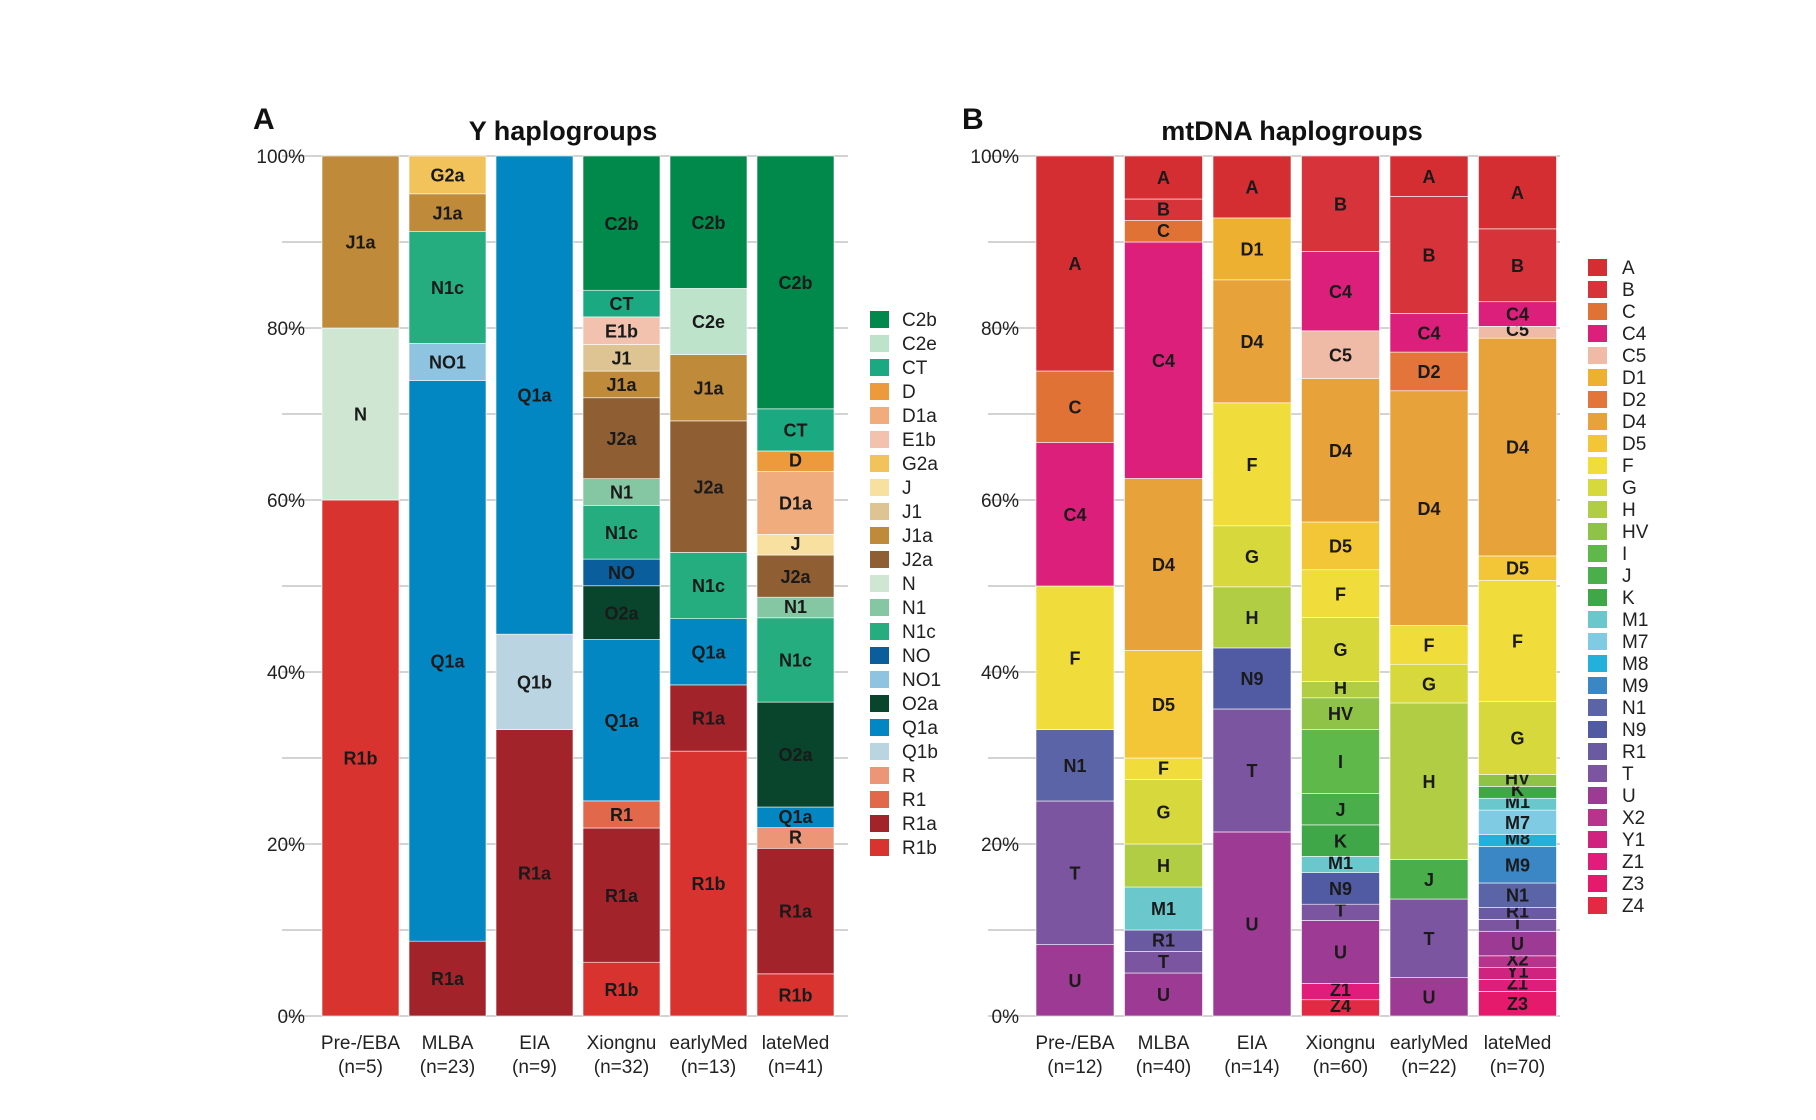 The image size is (1816, 1120). I want to click on p0-category-n: (n=32), so click(621, 1067).